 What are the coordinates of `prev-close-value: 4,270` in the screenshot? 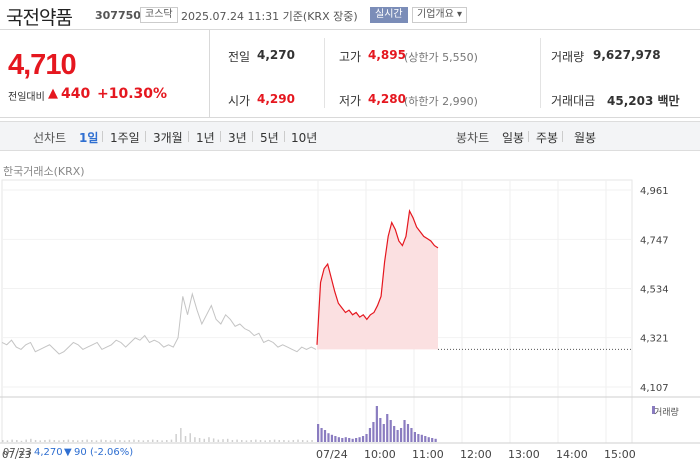 It's located at (276, 55).